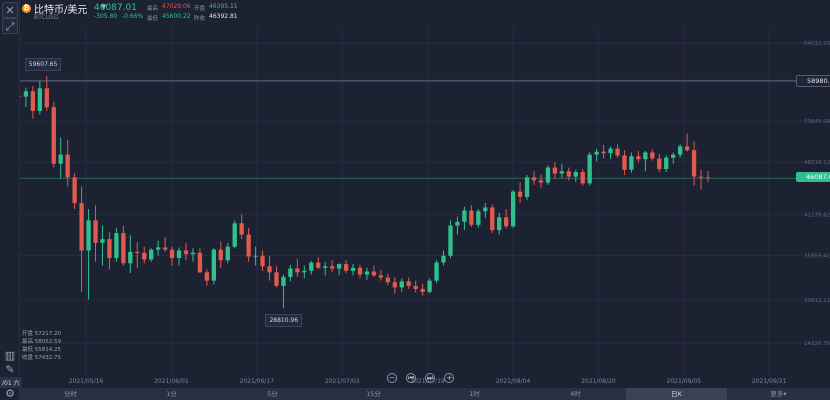 This screenshot has width=830, height=400. Describe the element at coordinates (171, 394) in the screenshot. I see `tab-timeframe-1m: 1分` at that location.